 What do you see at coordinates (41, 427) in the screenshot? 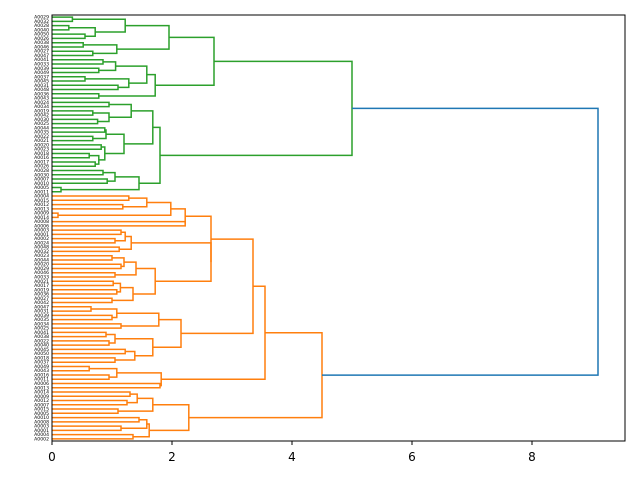
I see `leaf-label: A0003` at bounding box center [41, 427].